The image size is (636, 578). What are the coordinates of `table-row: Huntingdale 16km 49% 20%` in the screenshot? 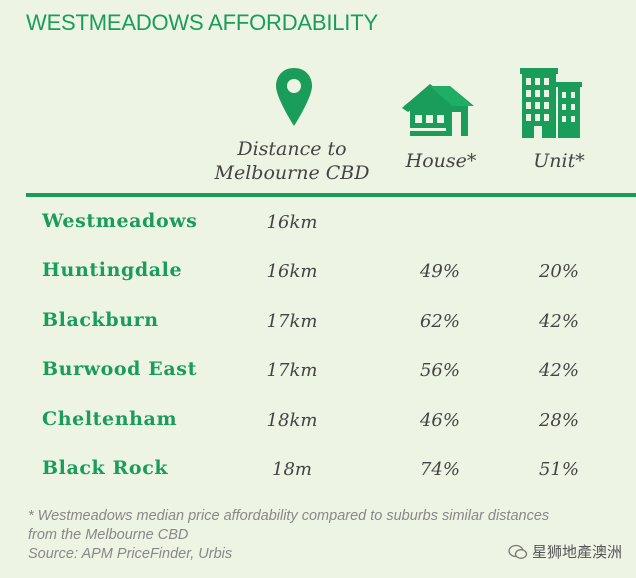 It's located at (318, 274).